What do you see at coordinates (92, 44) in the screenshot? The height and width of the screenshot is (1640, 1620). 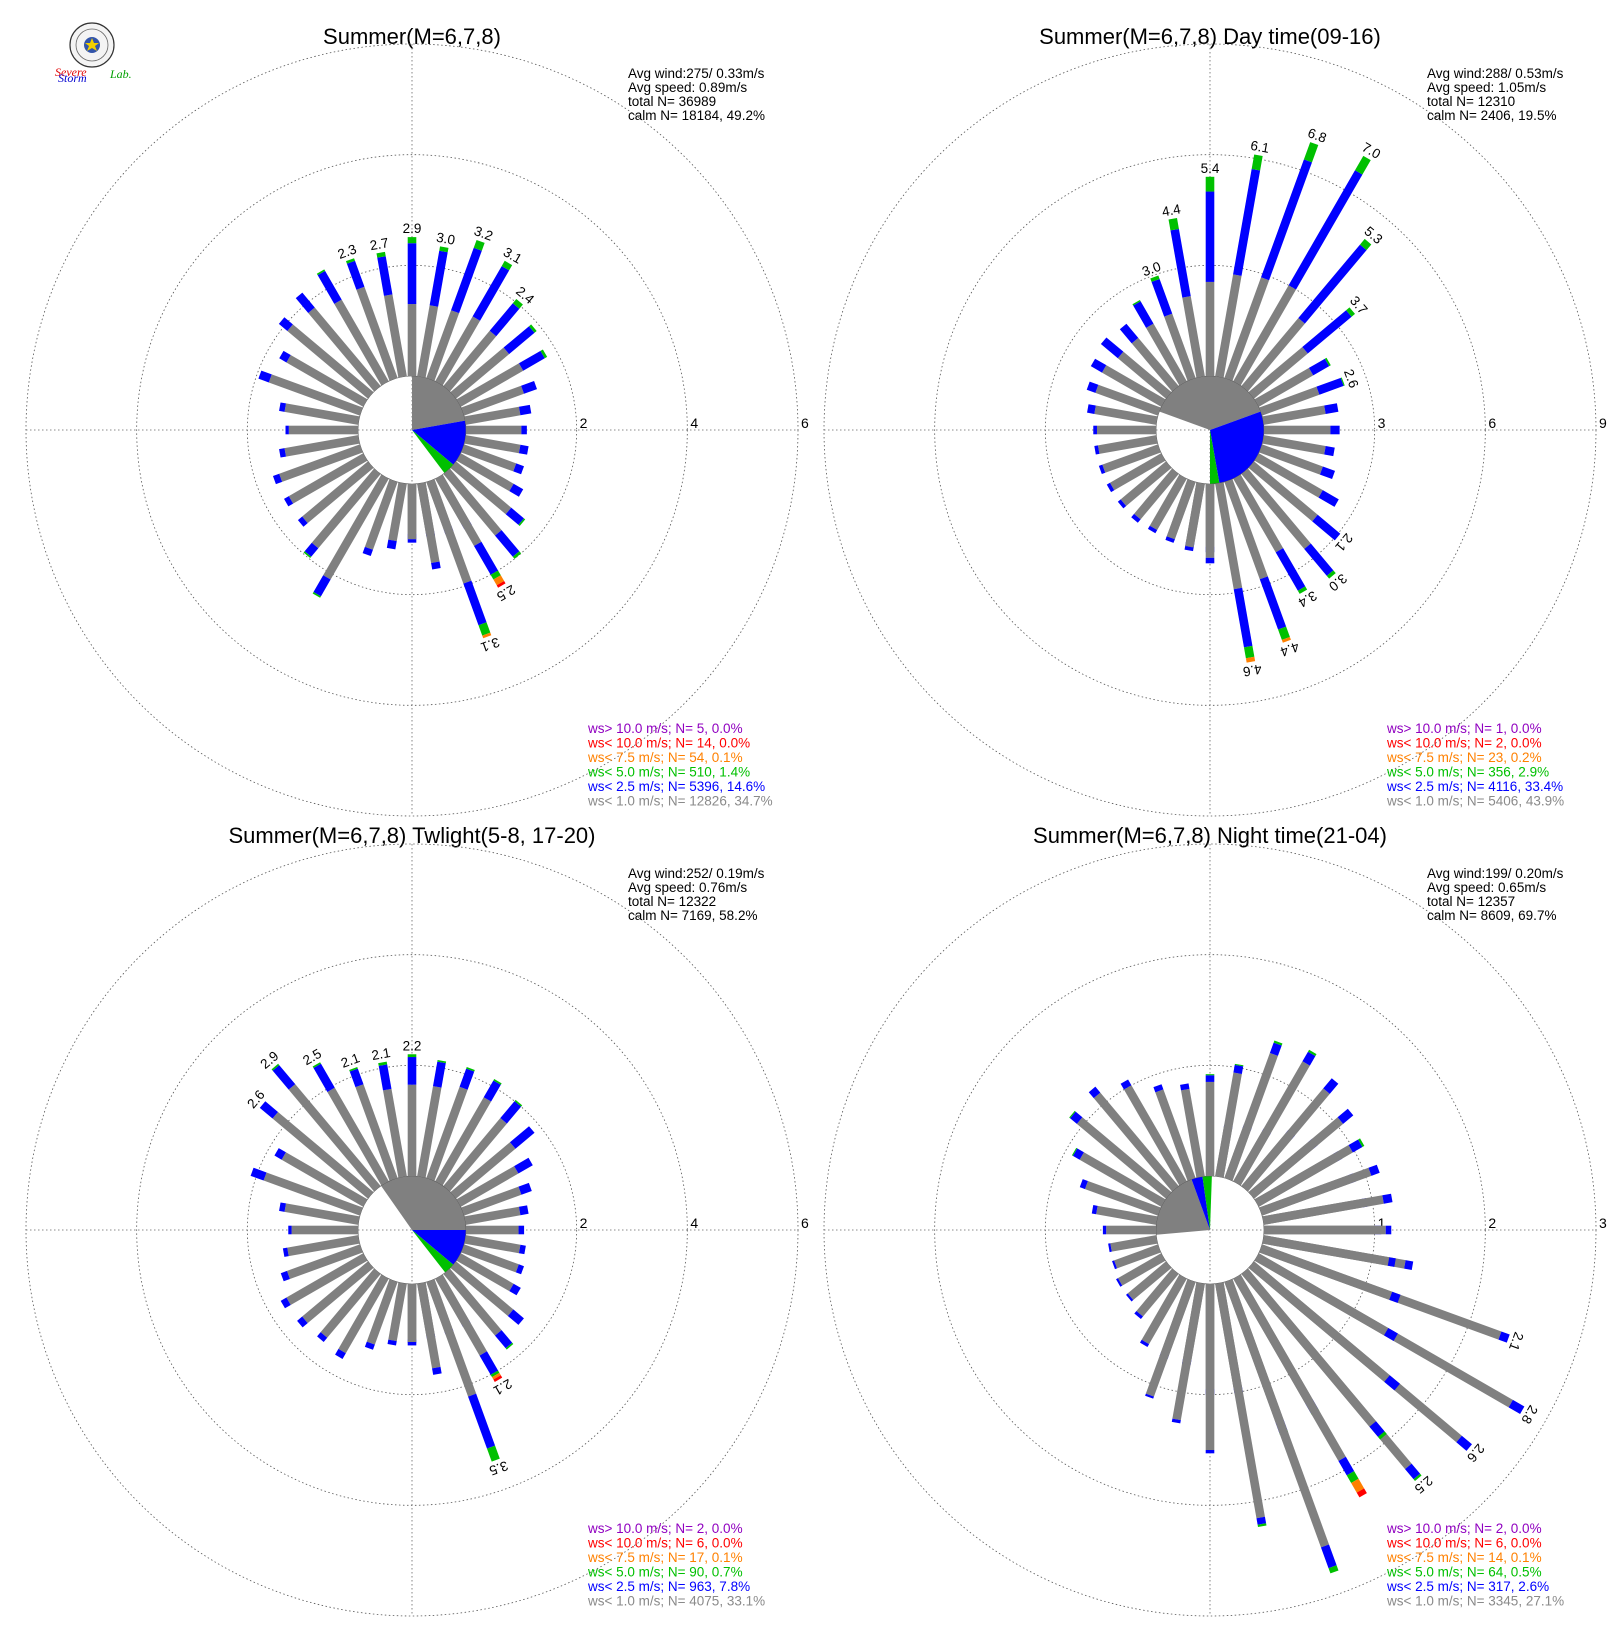 I see `logo-star-icon` at bounding box center [92, 44].